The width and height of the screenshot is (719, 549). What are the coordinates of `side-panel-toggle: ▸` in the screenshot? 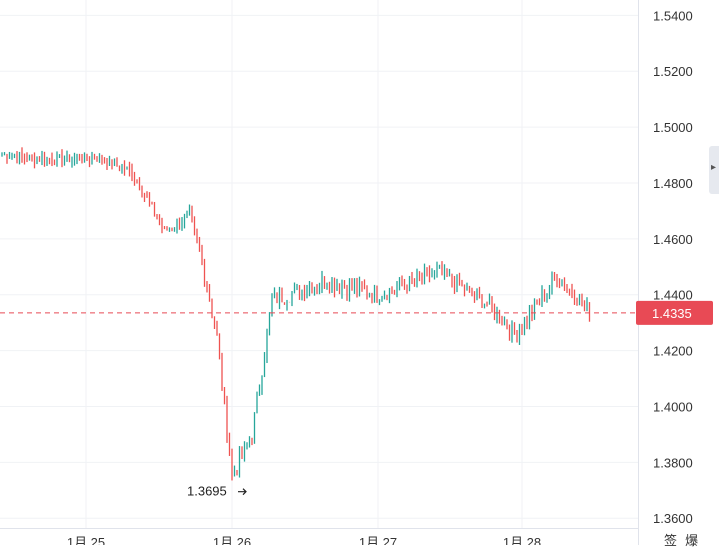 It's located at (714, 170).